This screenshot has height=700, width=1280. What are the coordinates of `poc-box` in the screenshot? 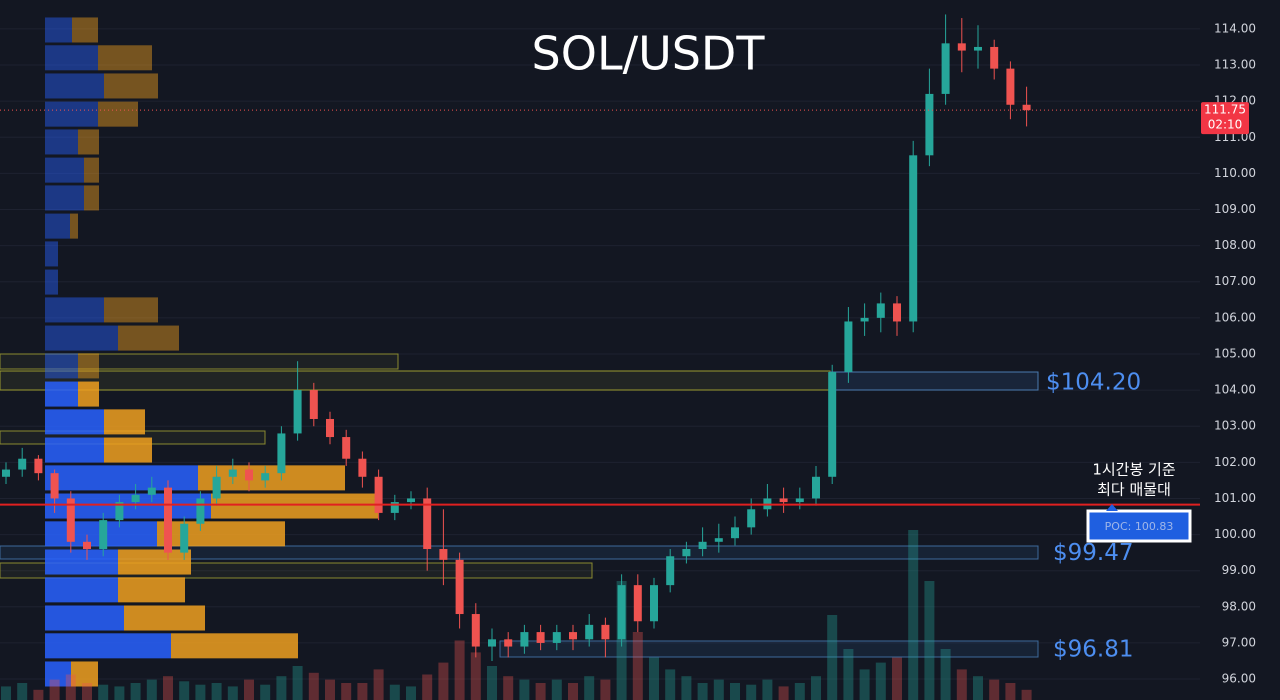 It's located at (1139, 526).